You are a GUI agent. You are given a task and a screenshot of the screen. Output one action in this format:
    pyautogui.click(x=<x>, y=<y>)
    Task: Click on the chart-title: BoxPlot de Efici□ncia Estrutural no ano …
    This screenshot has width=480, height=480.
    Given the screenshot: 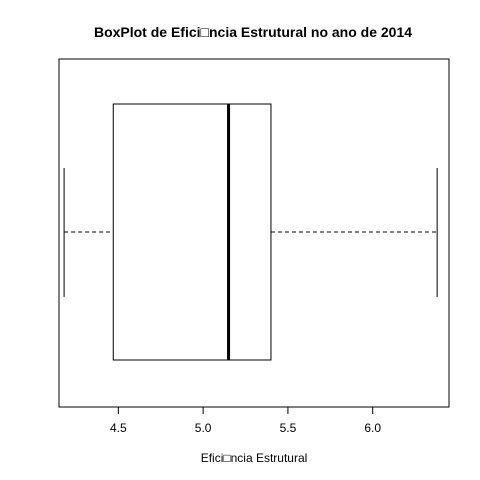 What is the action you would take?
    pyautogui.click(x=253, y=32)
    